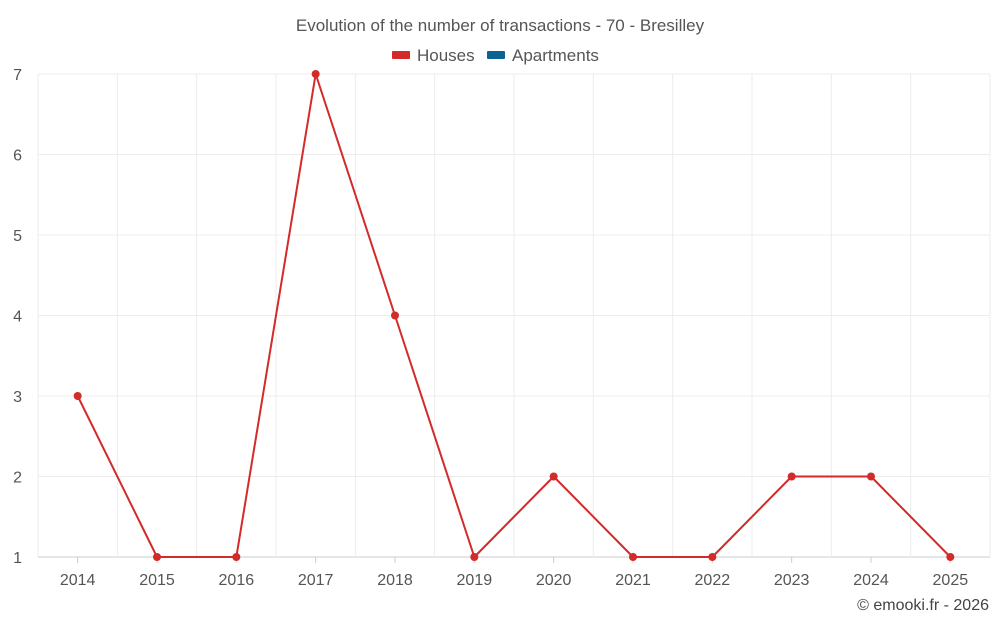 Image resolution: width=1000 pixels, height=625 pixels. What do you see at coordinates (951, 580) in the screenshot?
I see `x-tick-label: 2025` at bounding box center [951, 580].